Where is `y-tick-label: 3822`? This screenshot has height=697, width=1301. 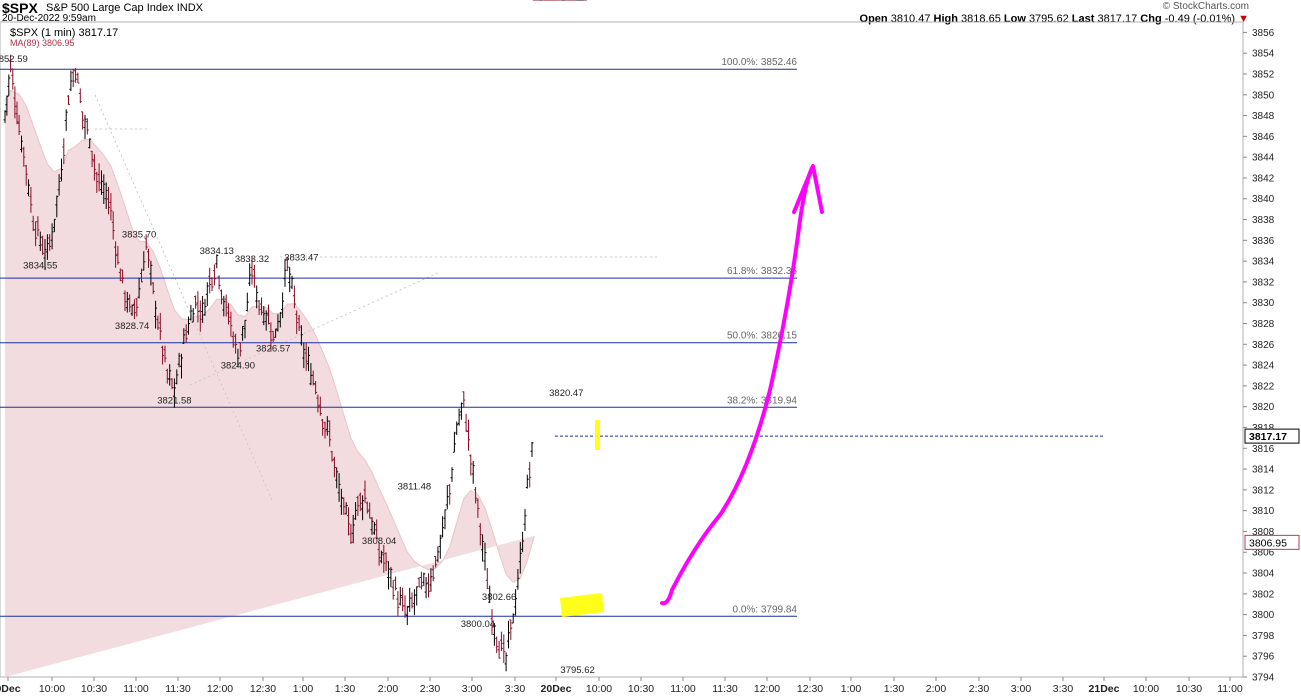
y-tick-label: 3822 is located at coordinates (1263, 386).